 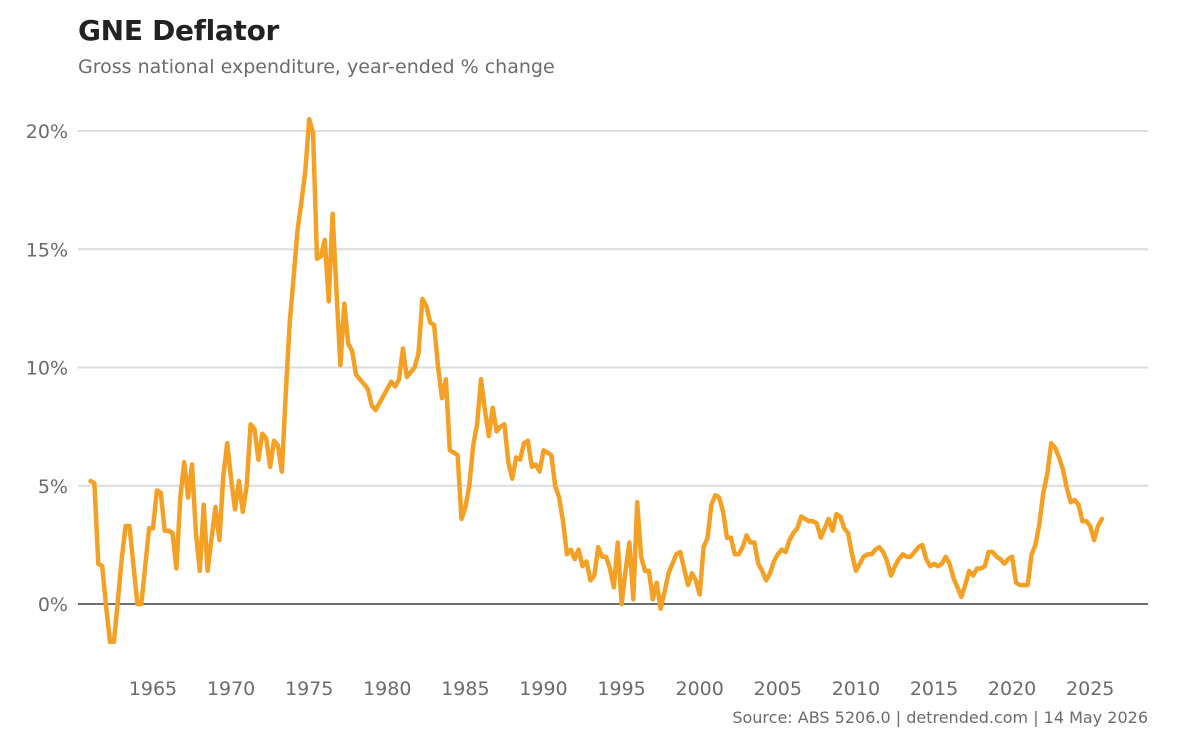 I want to click on x-tick-label: 2015, so click(x=934, y=689).